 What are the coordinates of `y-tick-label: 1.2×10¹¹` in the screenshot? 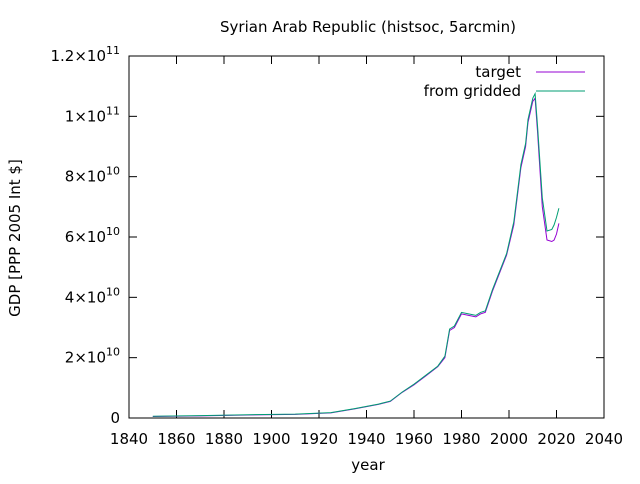 It's located at (85, 54).